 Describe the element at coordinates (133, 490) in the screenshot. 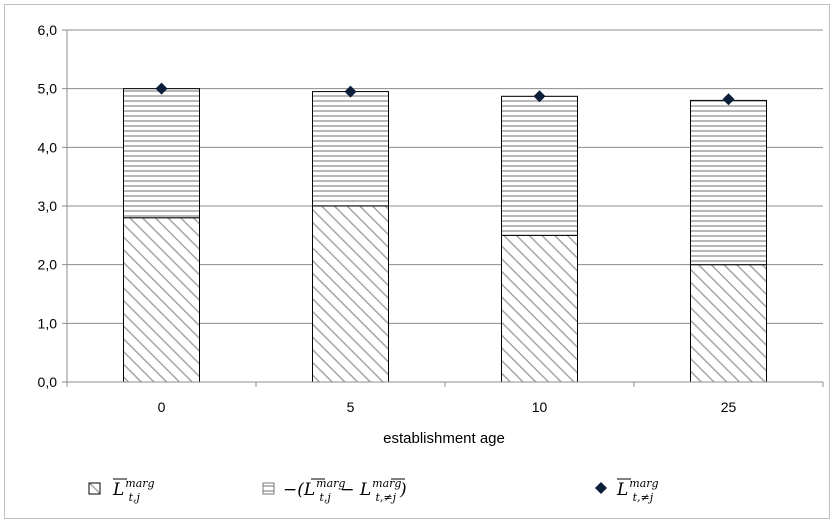

I see `legend-label-1: Lmarg t,j` at that location.